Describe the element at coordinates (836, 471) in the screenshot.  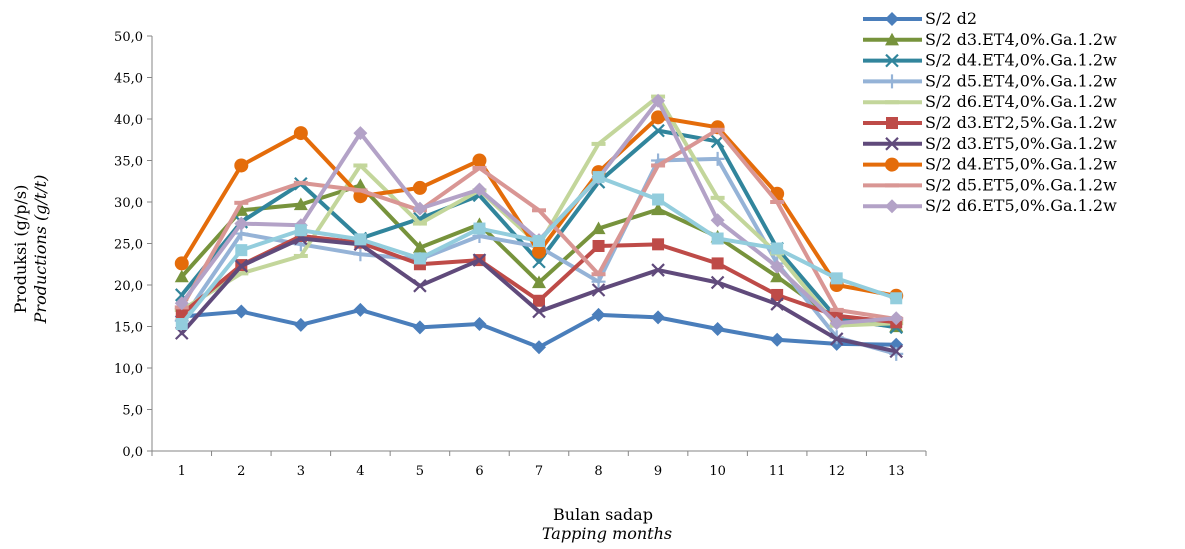
I see `x-tick-label: 12` at that location.